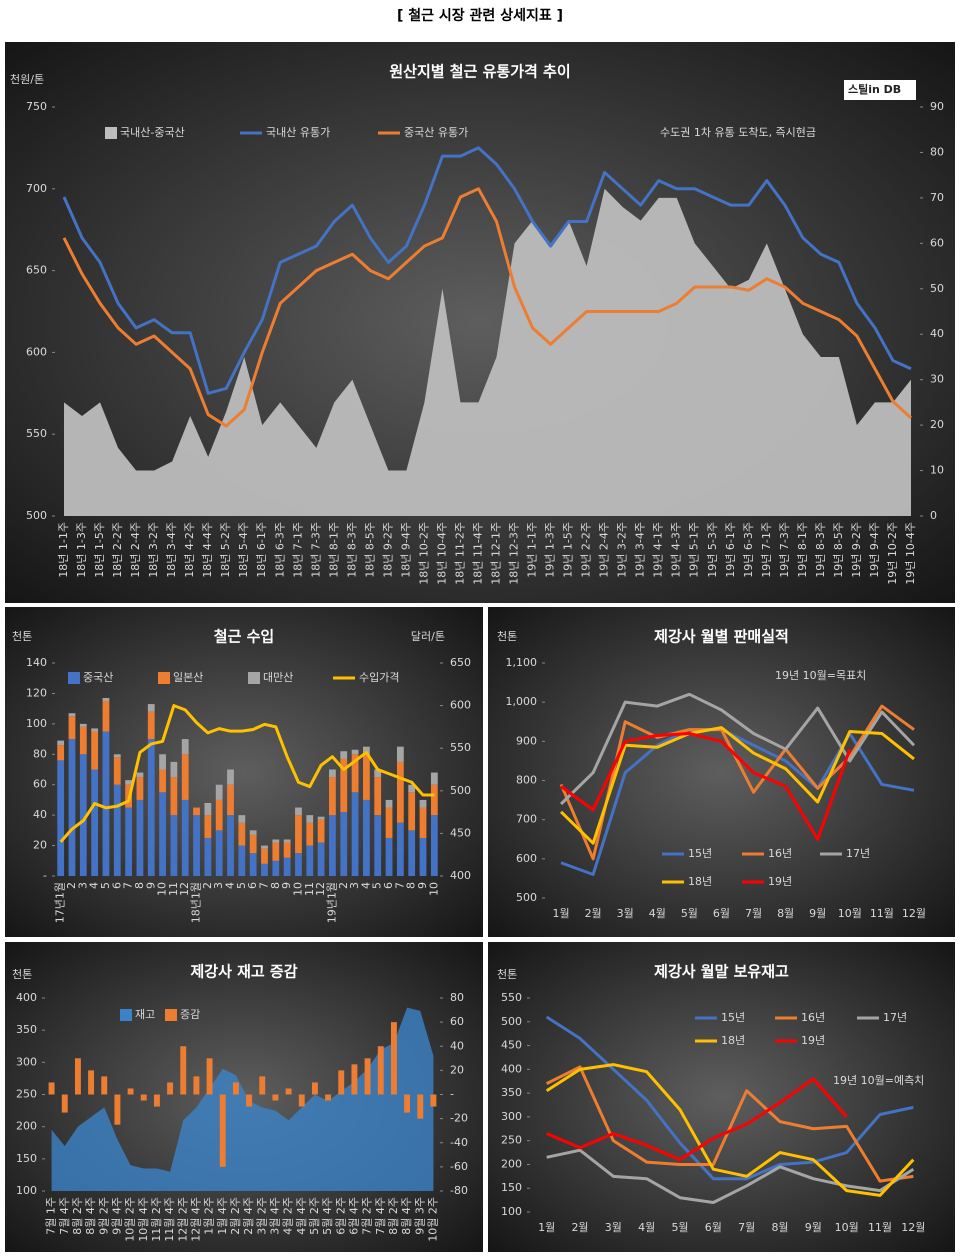  I want to click on x-tick-label: 8, so click(275, 885).